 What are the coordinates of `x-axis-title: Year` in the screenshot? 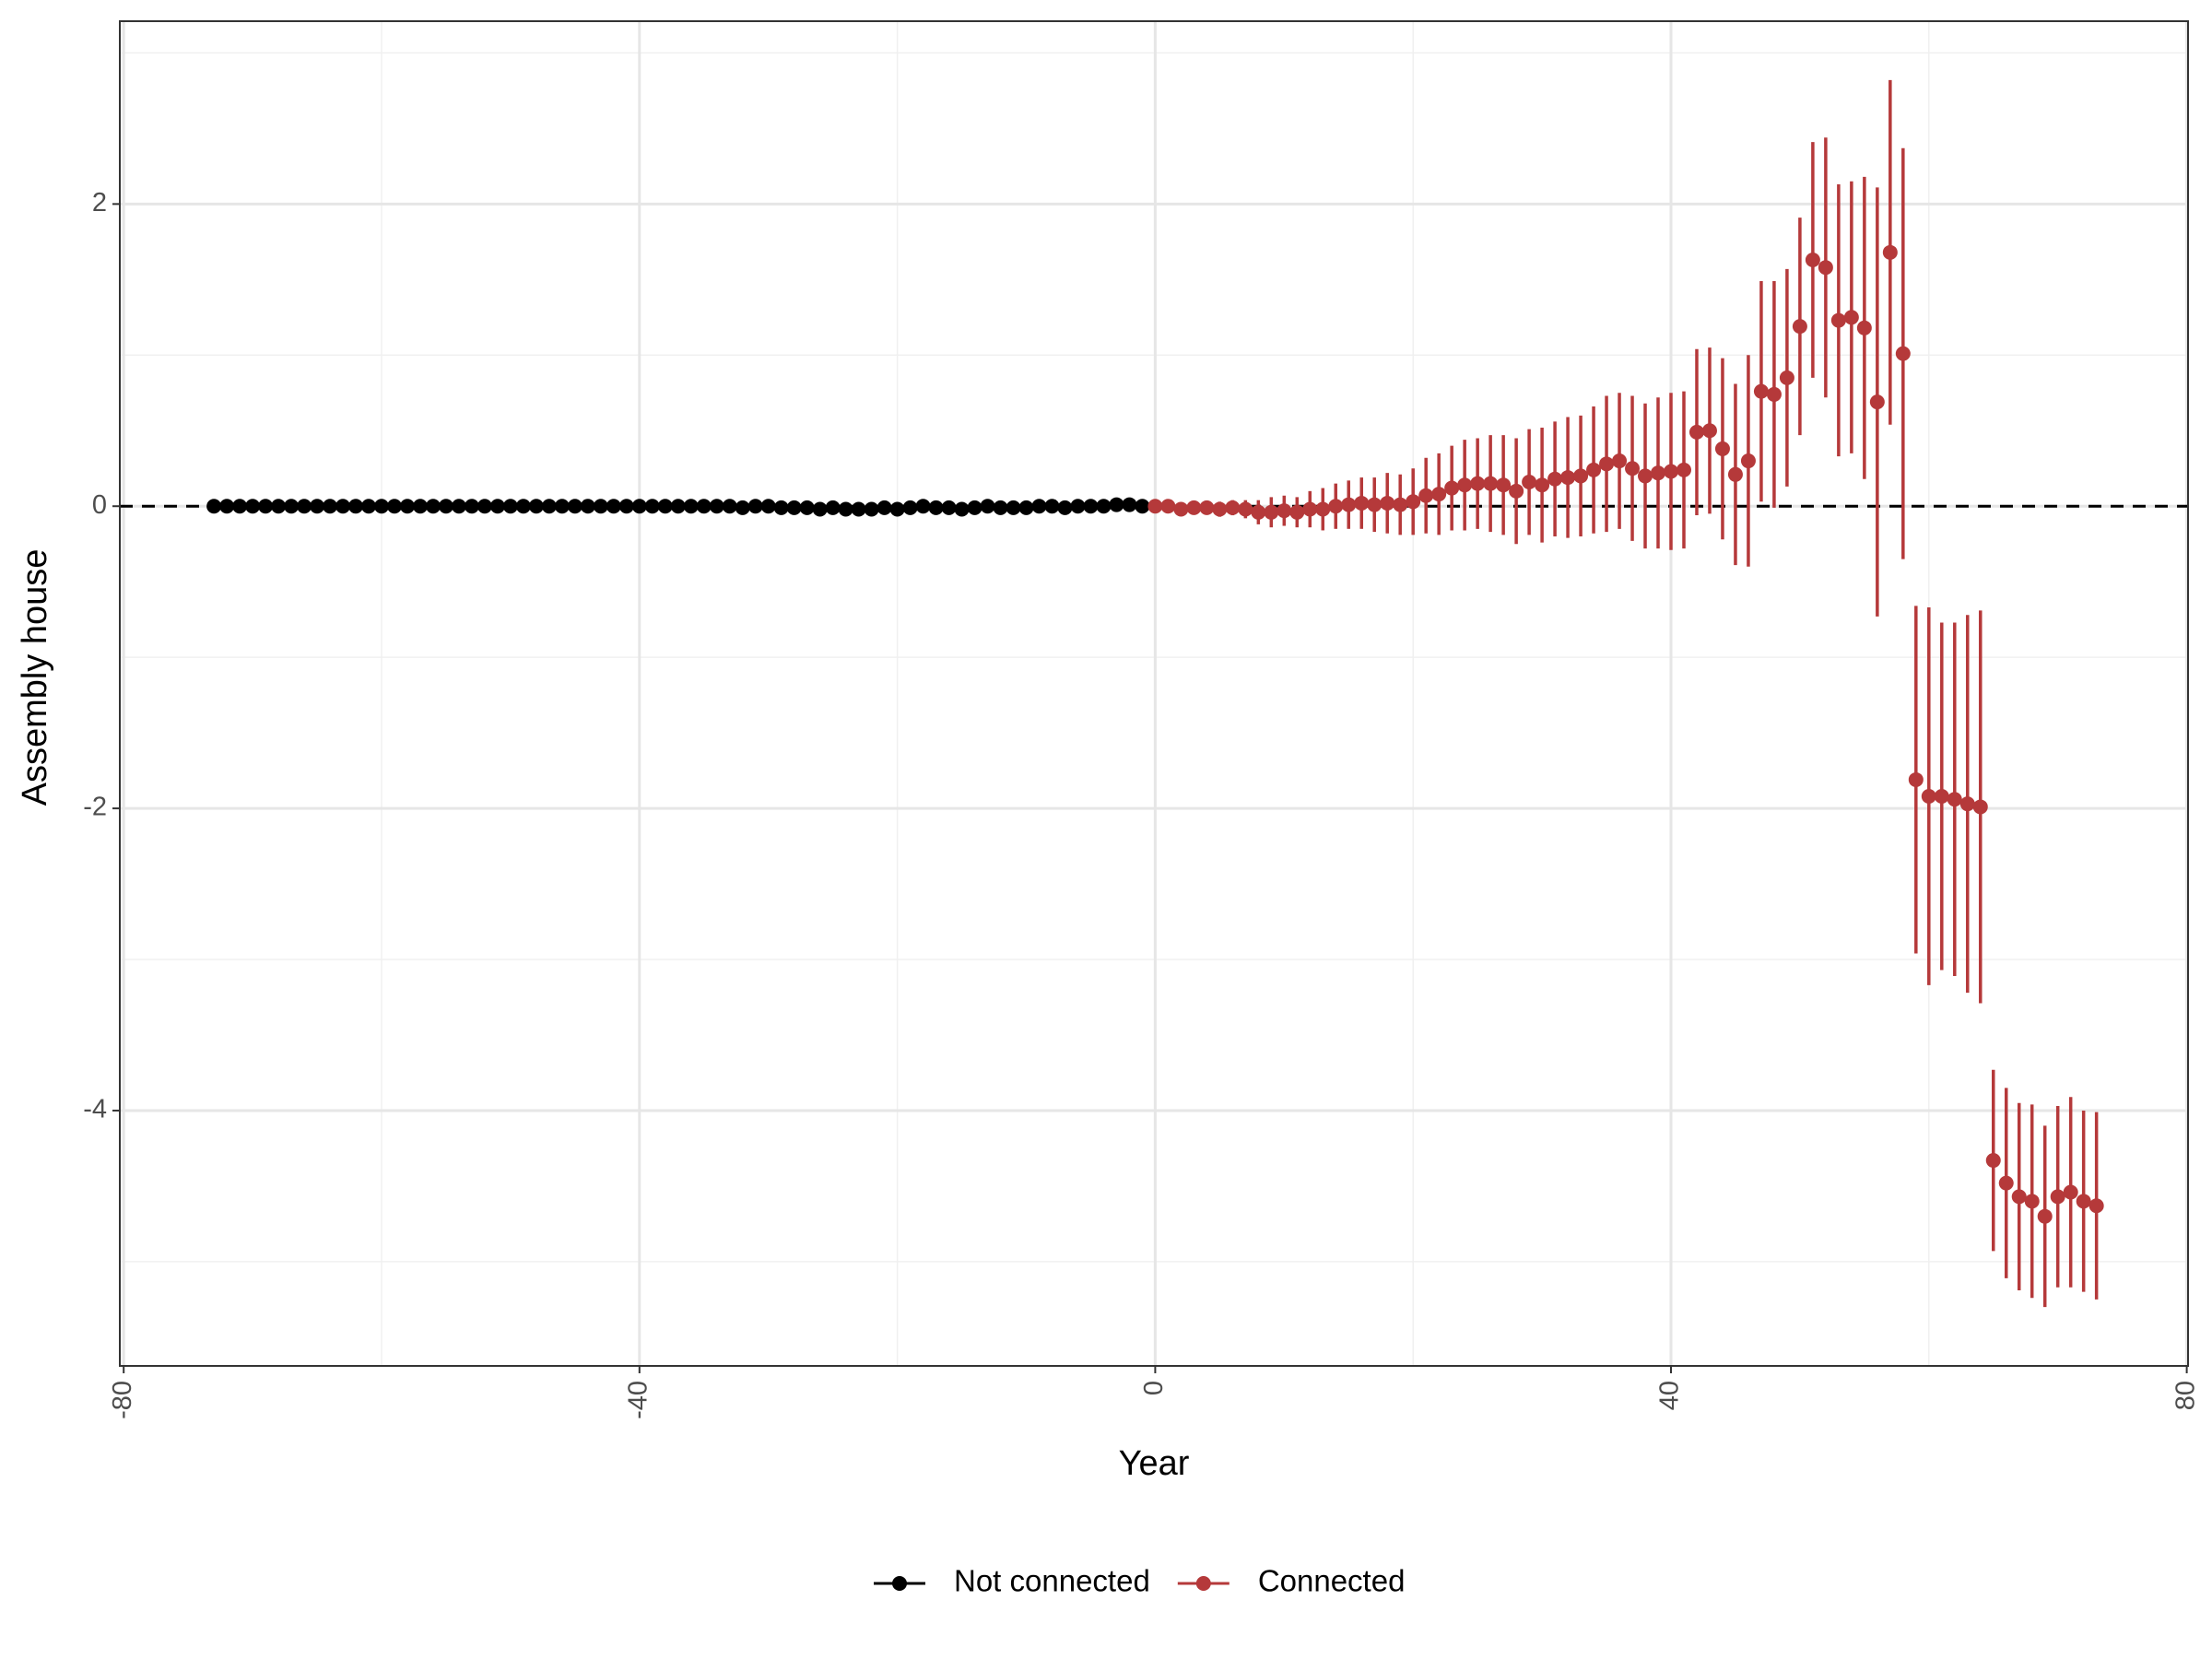 It's located at (1154, 1463).